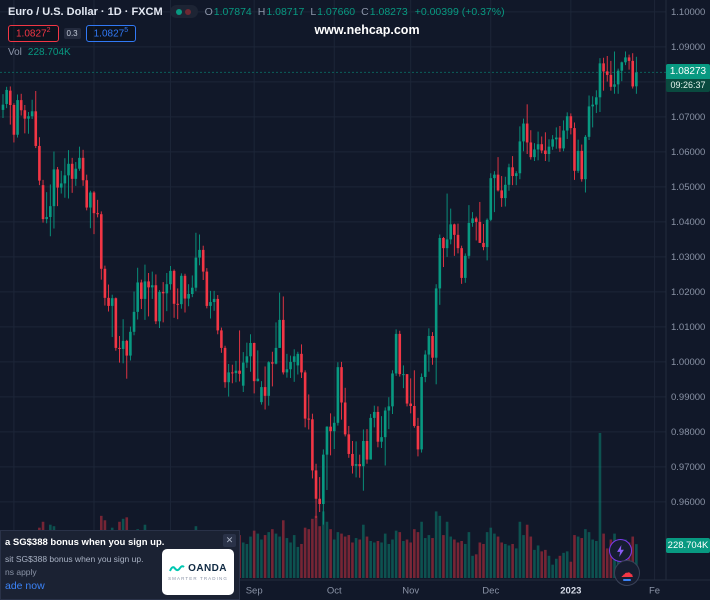 This screenshot has width=710, height=600. What do you see at coordinates (15, 52) in the screenshot?
I see `volume-label: Vol` at bounding box center [15, 52].